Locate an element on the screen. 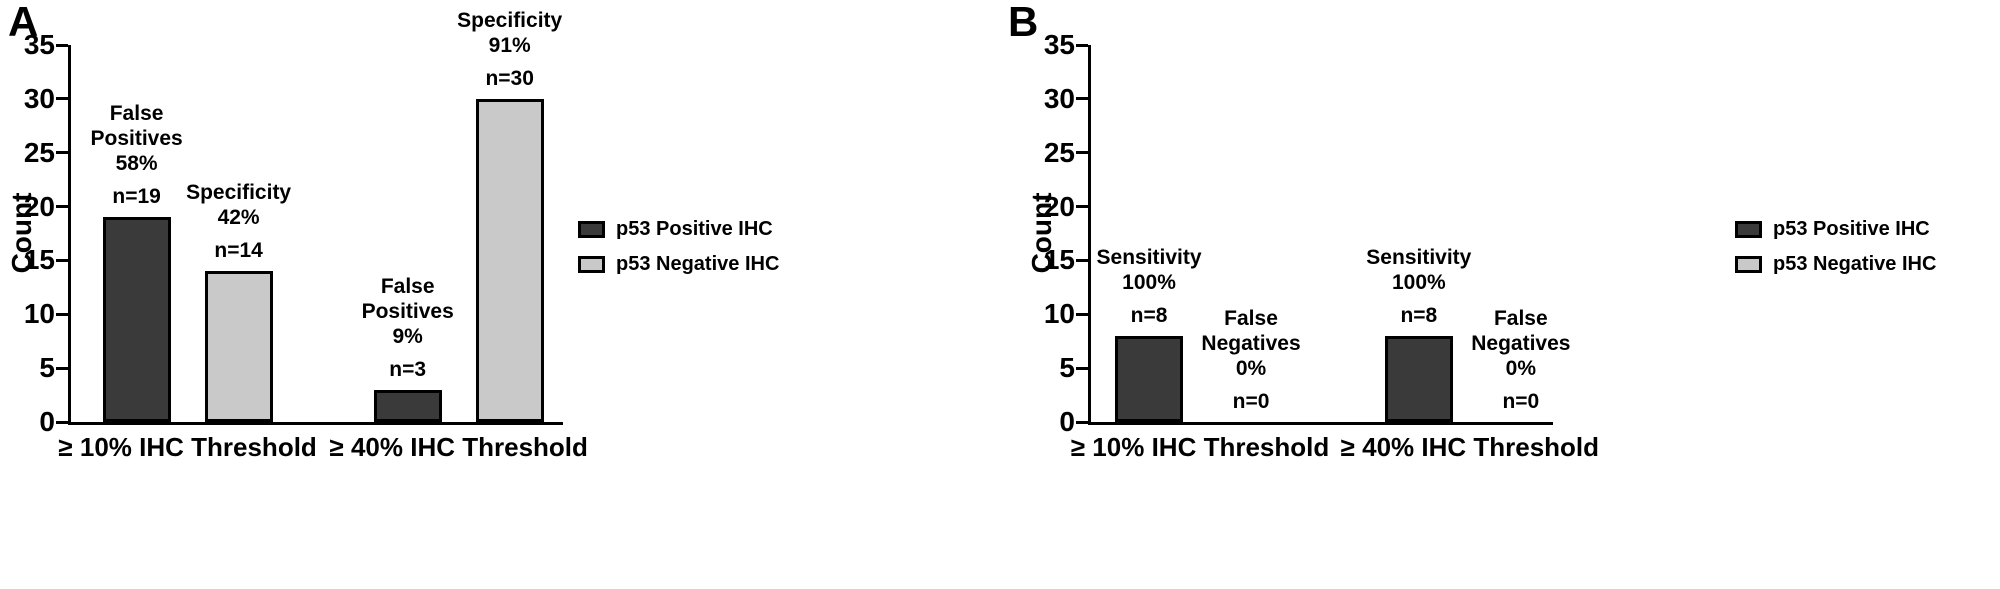 The width and height of the screenshot is (2000, 589). panel-letter-a: A is located at coordinates (23, 22).